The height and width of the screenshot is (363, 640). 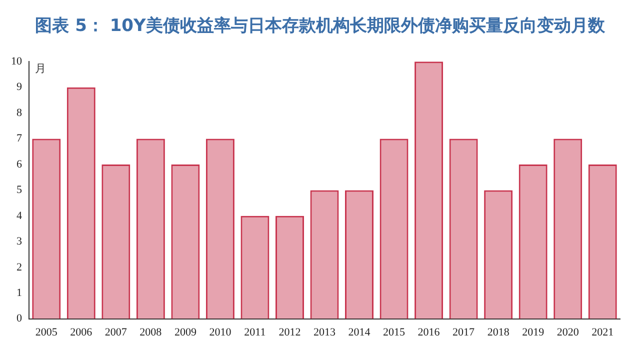 What do you see at coordinates (325, 332) in the screenshot?
I see `x-tick-label: 2013` at bounding box center [325, 332].